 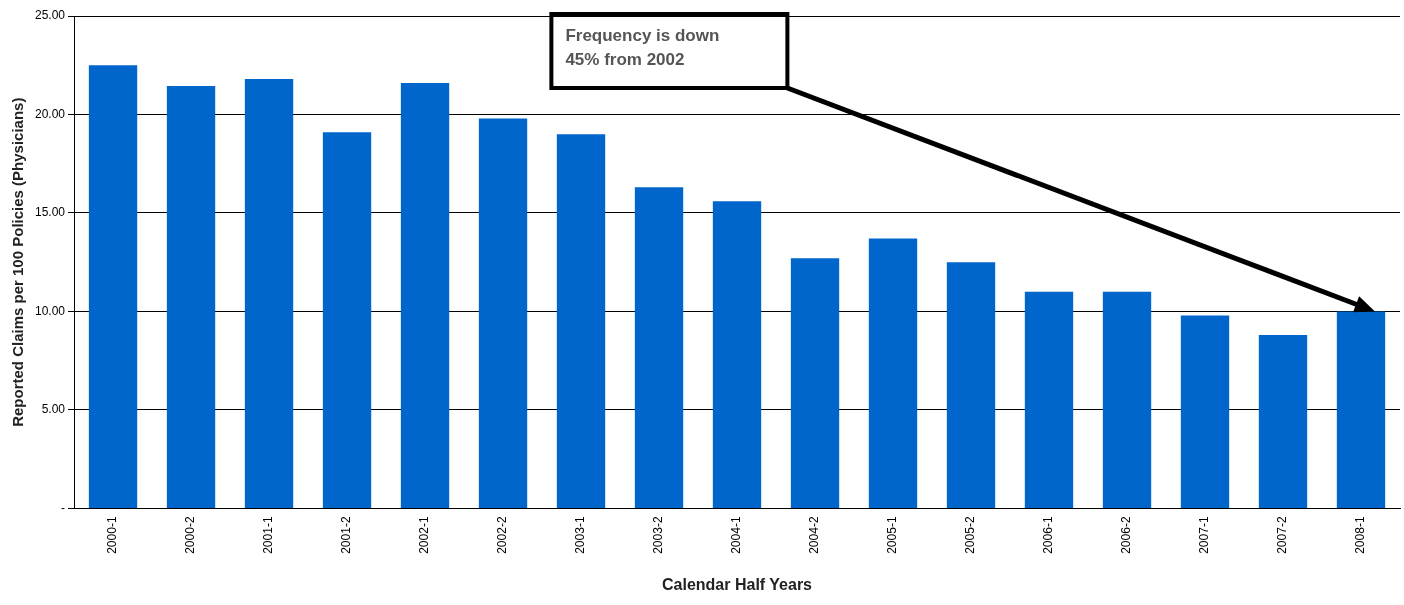 What do you see at coordinates (50, 15) in the screenshot?
I see `y-tick-label: 25.00` at bounding box center [50, 15].